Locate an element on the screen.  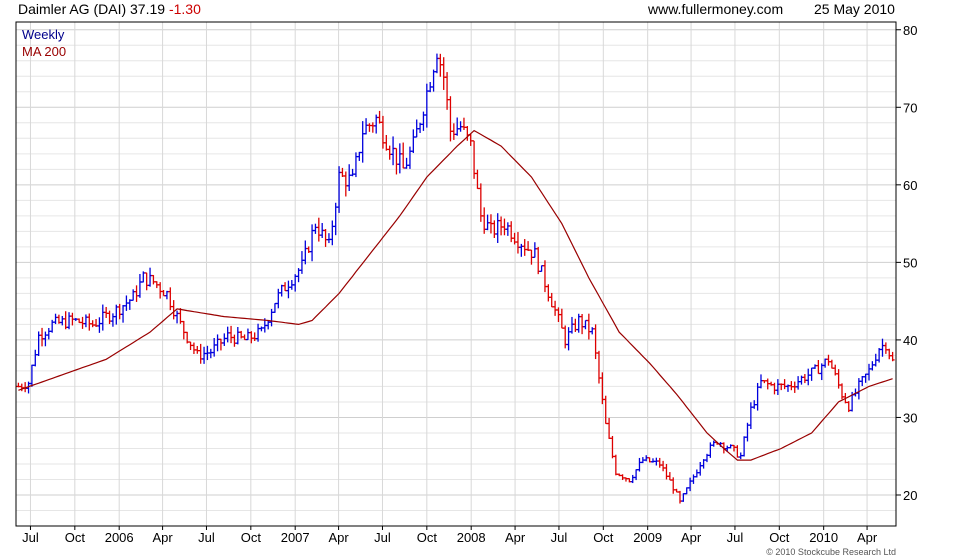
site-label: www.fullermoney.com is located at coordinates (716, 9).